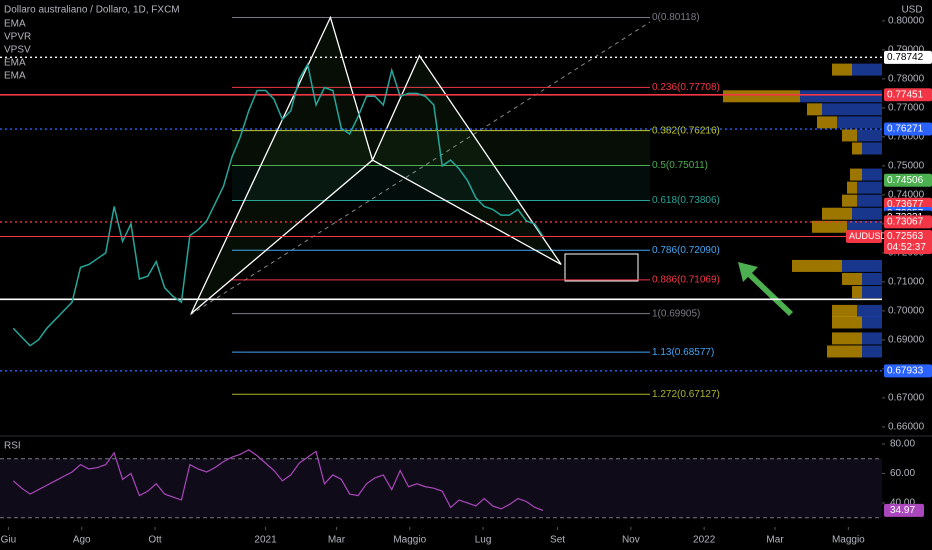  What do you see at coordinates (82, 540) in the screenshot?
I see `x-tick-label: Ago` at bounding box center [82, 540].